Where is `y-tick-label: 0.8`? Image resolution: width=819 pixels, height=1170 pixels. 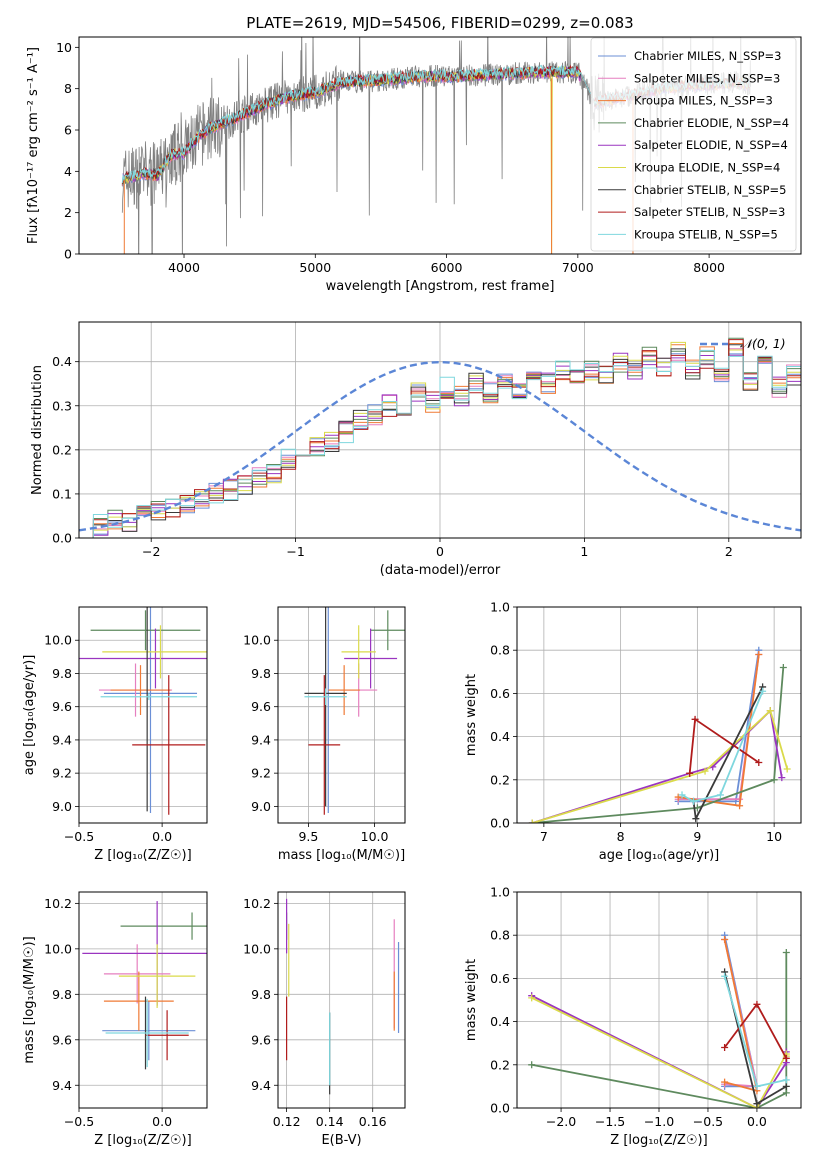
y-tick-label: 0.8 is located at coordinates (500, 935).